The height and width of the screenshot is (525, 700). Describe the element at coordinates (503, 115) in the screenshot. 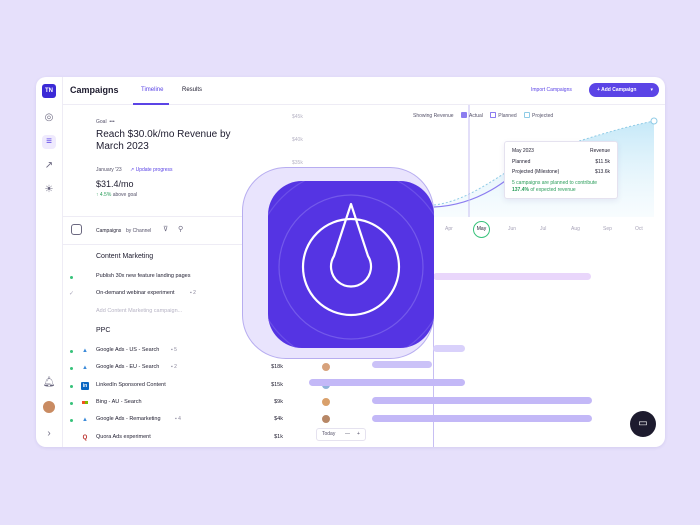

I see `legend-planned: Planned` at that location.